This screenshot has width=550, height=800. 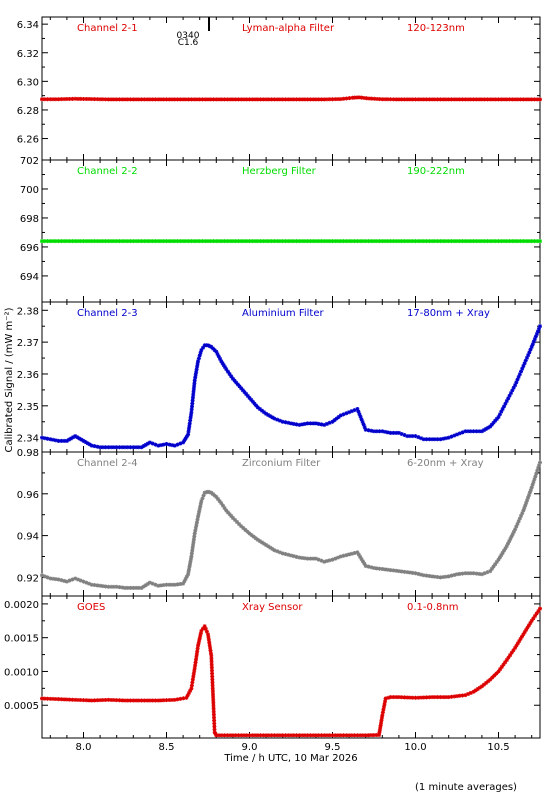 What do you see at coordinates (290, 758) in the screenshot?
I see `x-axis-label: Time / h UTC, 10 Mar 2026` at bounding box center [290, 758].